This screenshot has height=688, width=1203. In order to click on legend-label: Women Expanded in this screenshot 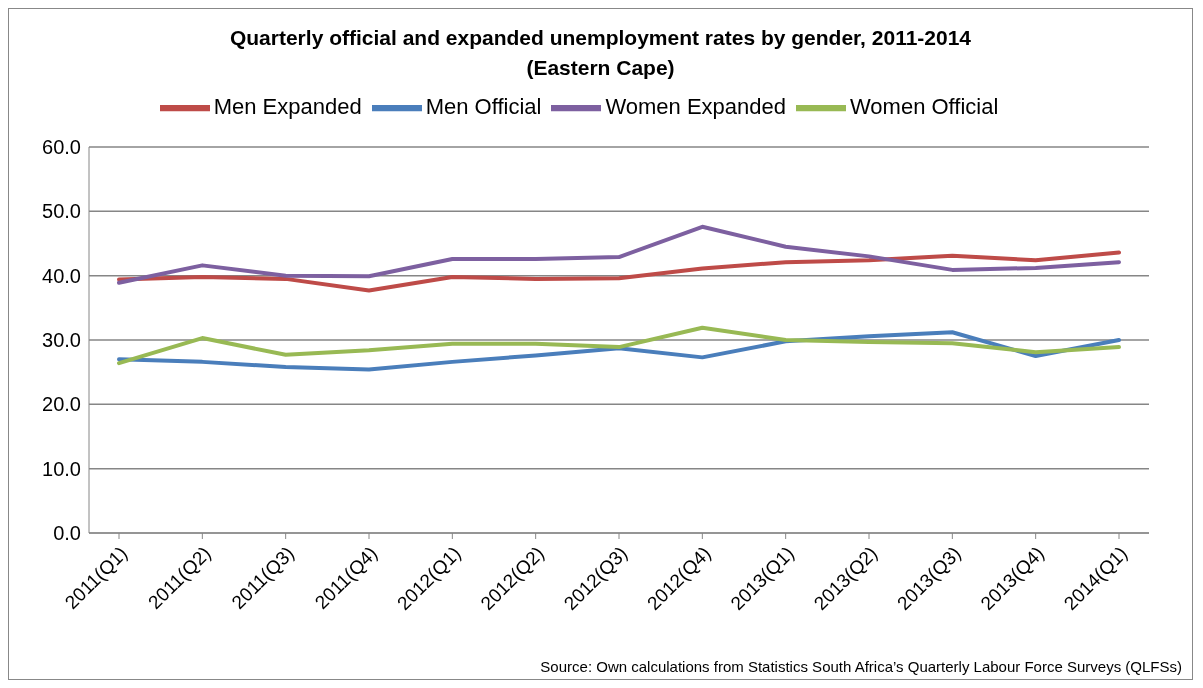, I will do `click(695, 106)`.